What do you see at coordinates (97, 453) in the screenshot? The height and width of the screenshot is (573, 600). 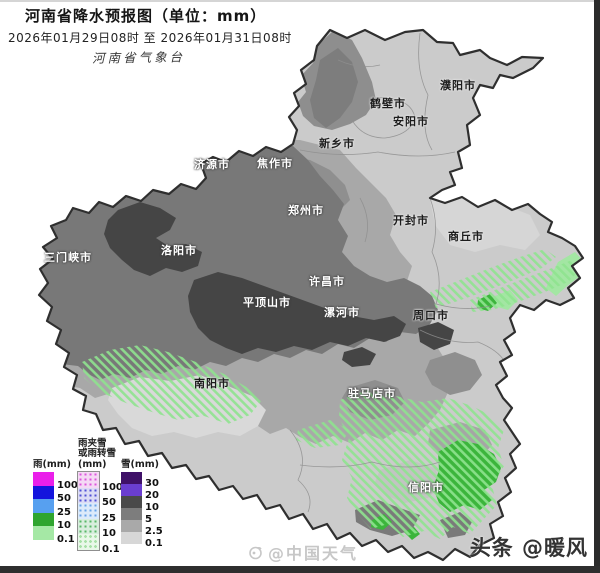 I see `legend-sleet-title: 雨夹雪 或雨转雪 (mm)` at bounding box center [97, 453].